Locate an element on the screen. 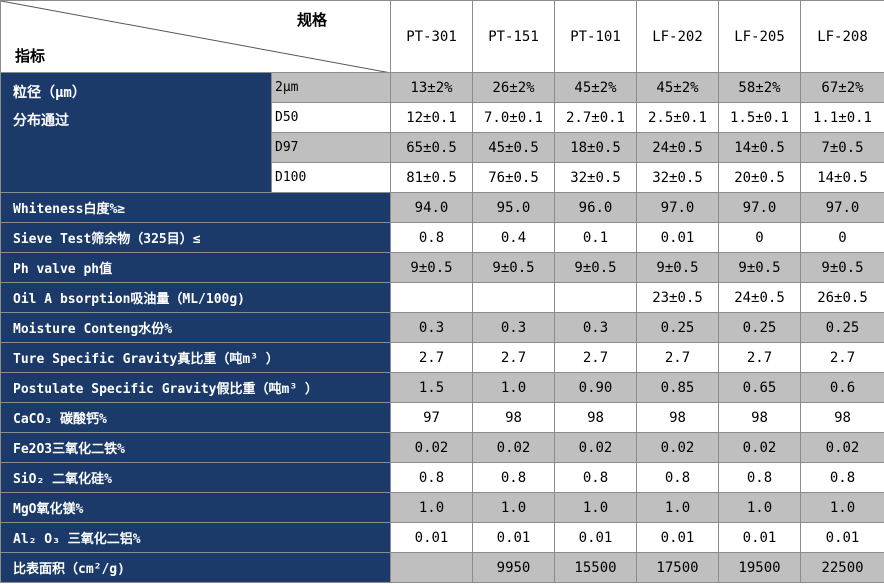 This screenshot has width=884, height=584. row-label: 比表面积（cm²/g) is located at coordinates (195, 567).